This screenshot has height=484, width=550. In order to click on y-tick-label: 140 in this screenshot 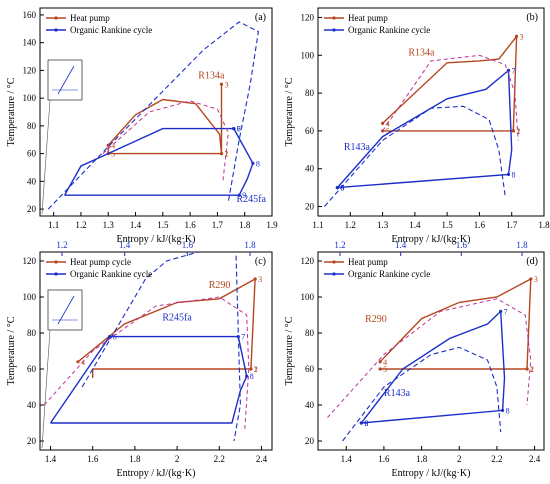, I will do `click(30, 43)`.